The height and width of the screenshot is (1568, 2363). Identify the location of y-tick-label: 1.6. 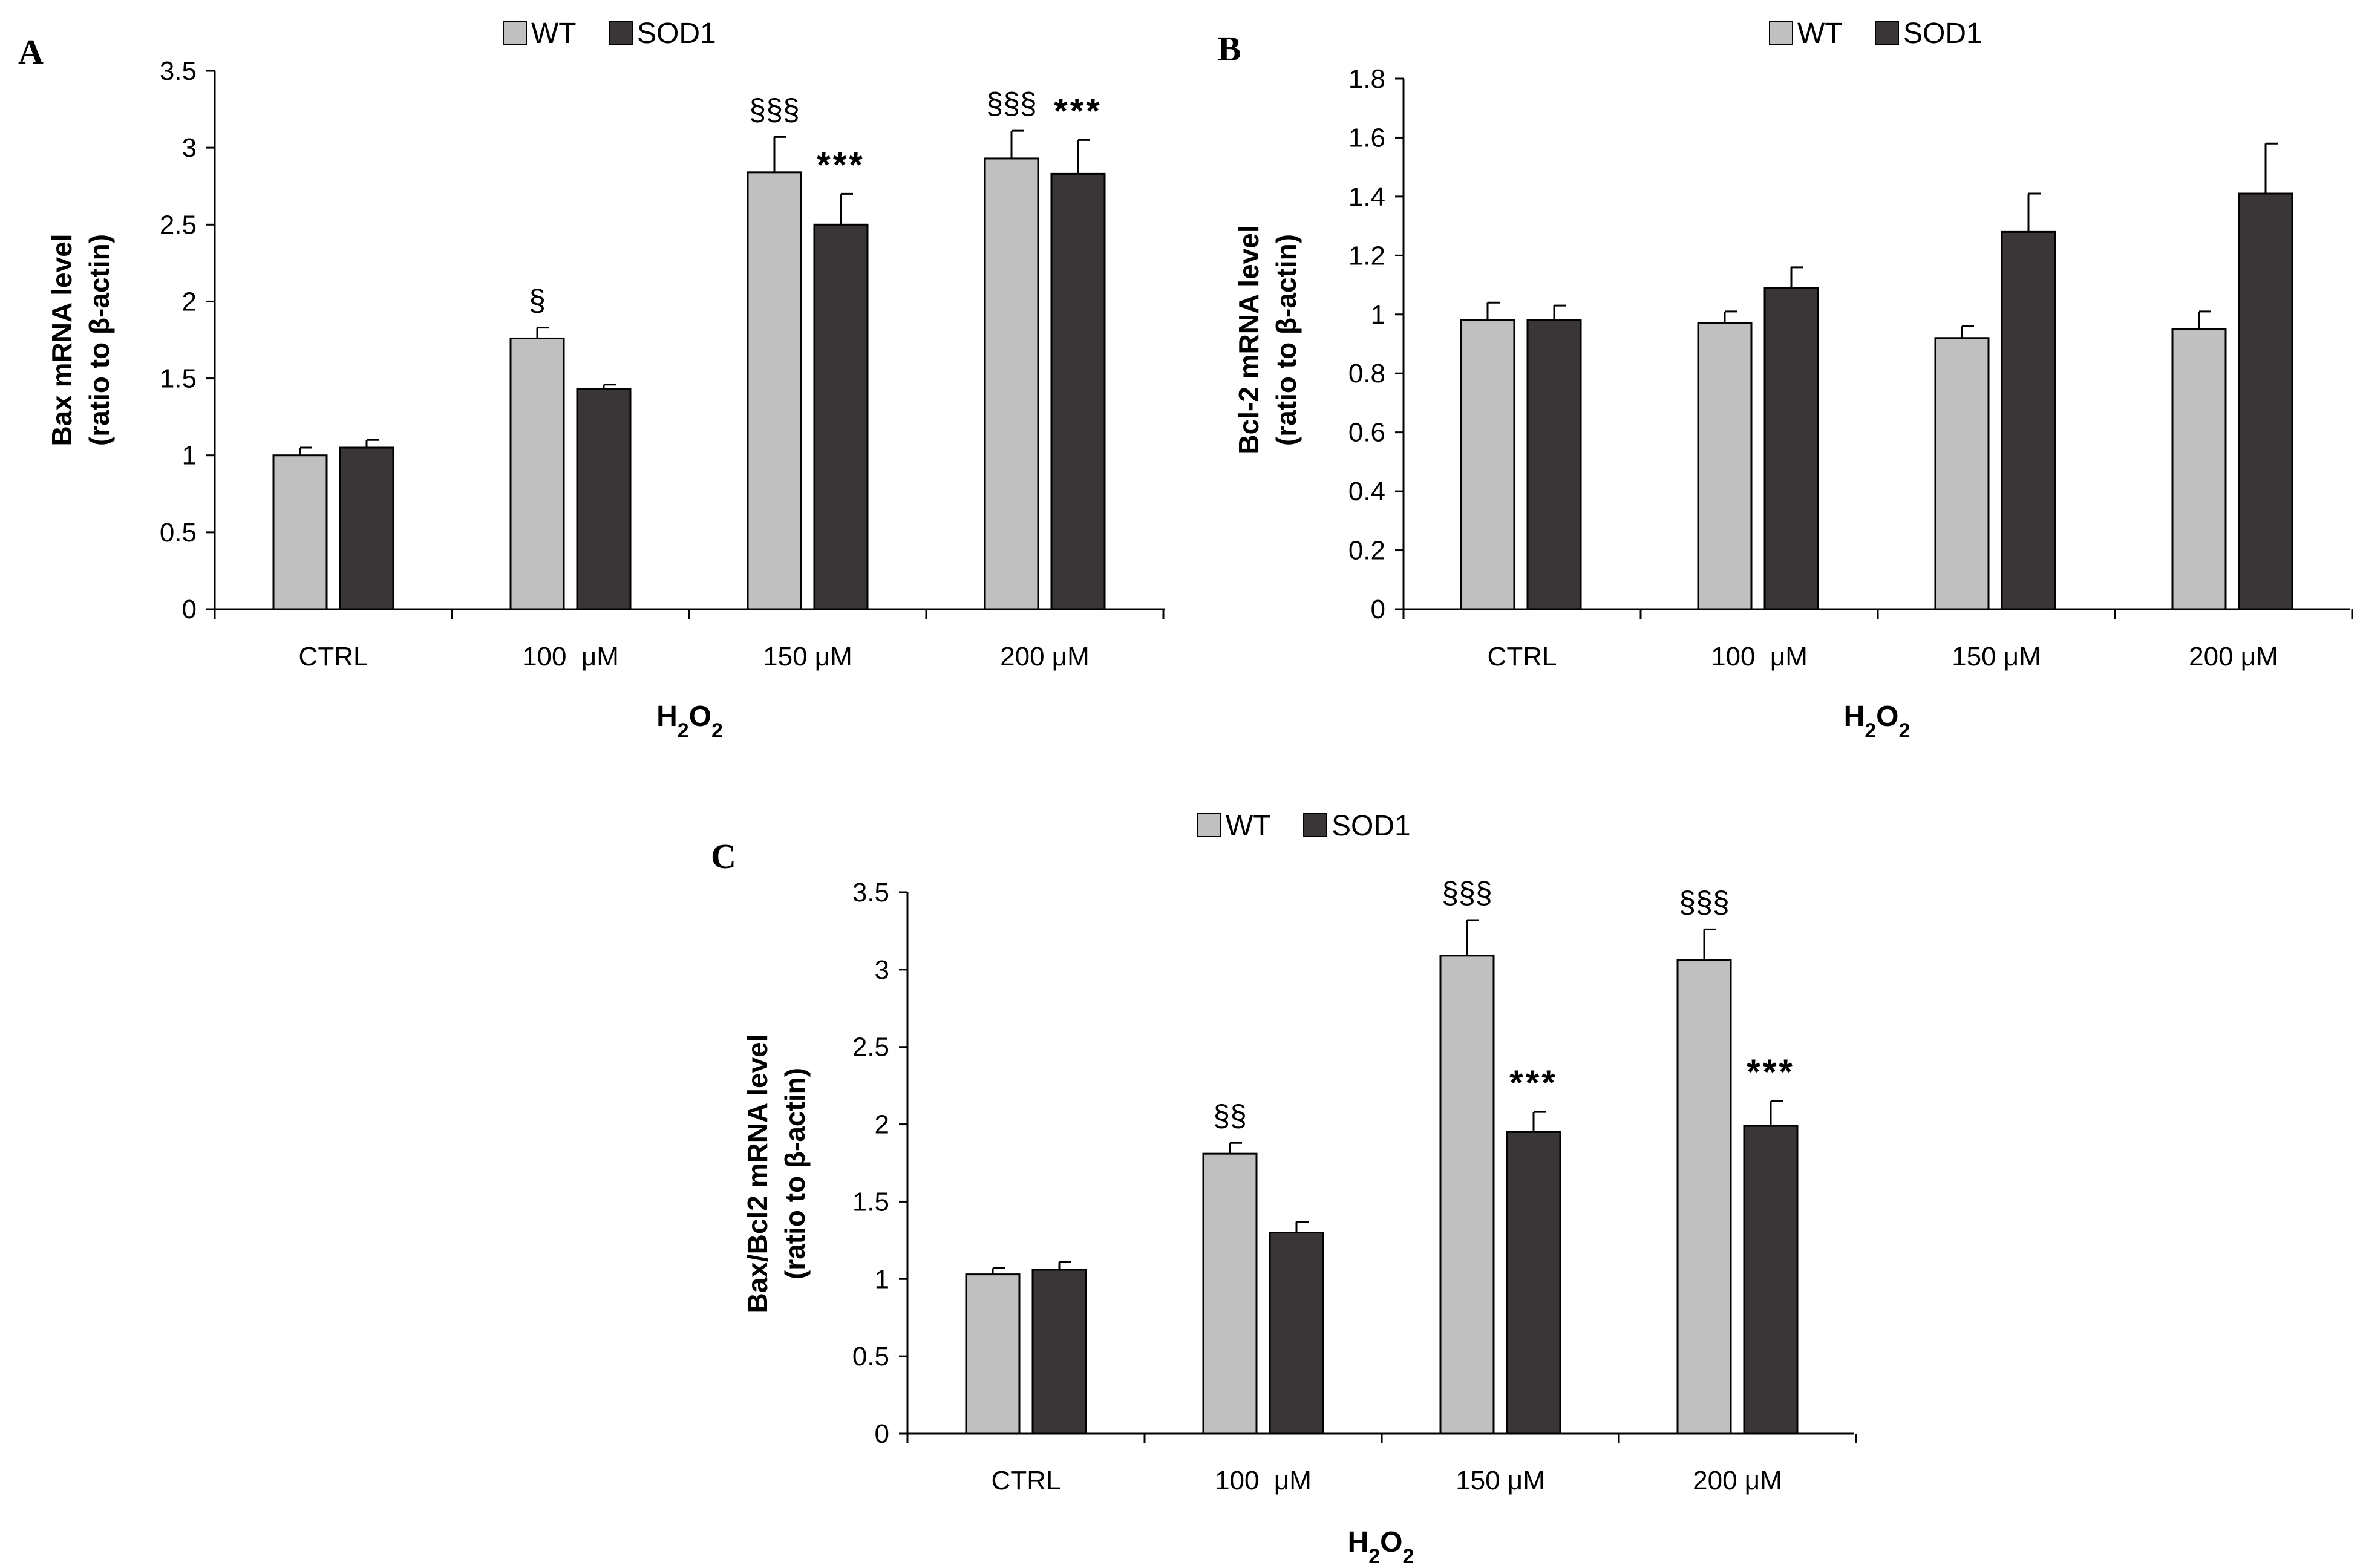
(1366, 138).